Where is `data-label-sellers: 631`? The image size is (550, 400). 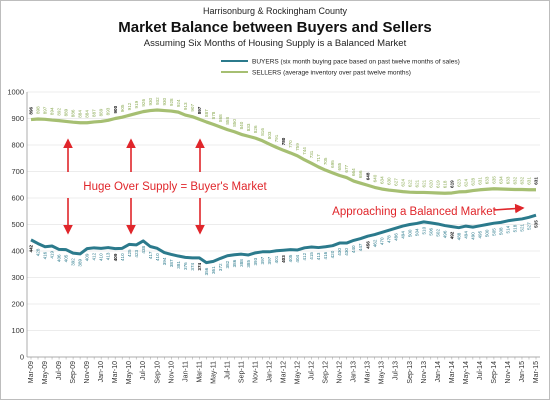 data-label-sellers: 631 is located at coordinates (536, 181).